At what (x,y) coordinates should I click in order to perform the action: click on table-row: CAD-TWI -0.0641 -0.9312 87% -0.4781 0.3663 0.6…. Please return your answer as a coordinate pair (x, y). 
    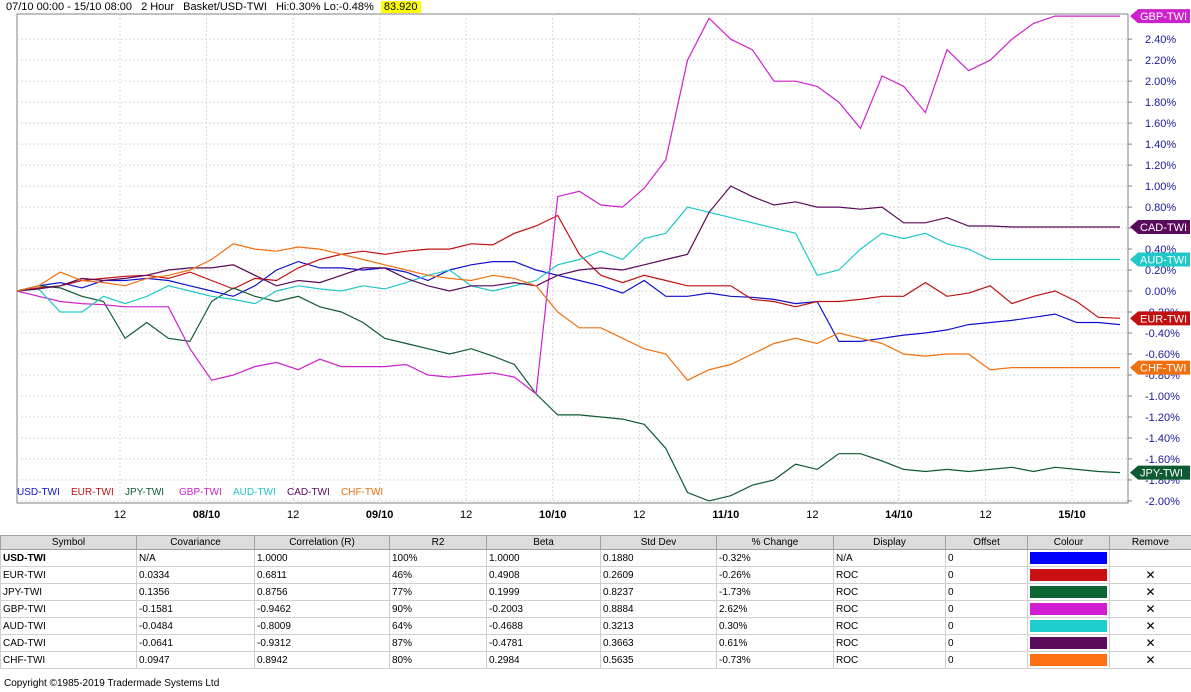
    Looking at the image, I should click on (595, 643).